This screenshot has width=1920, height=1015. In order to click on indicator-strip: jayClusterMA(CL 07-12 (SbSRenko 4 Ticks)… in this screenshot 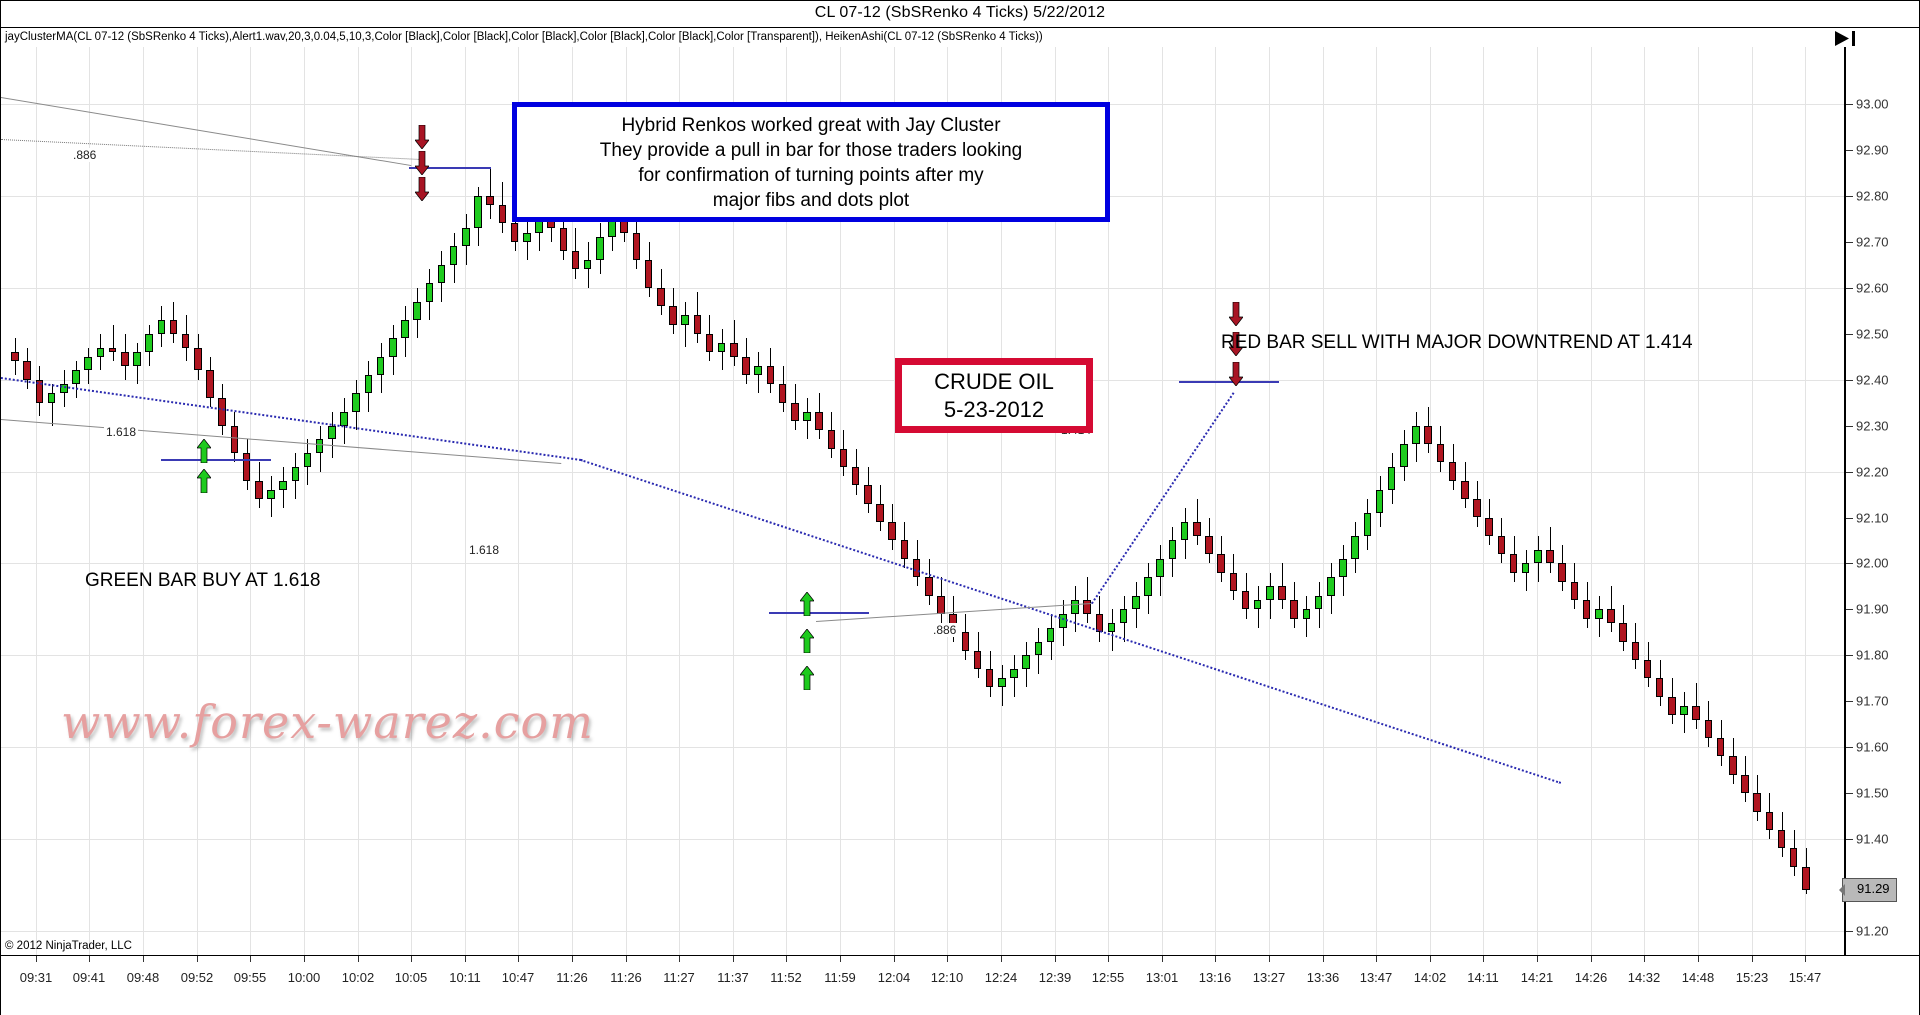, I will do `click(960, 38)`.